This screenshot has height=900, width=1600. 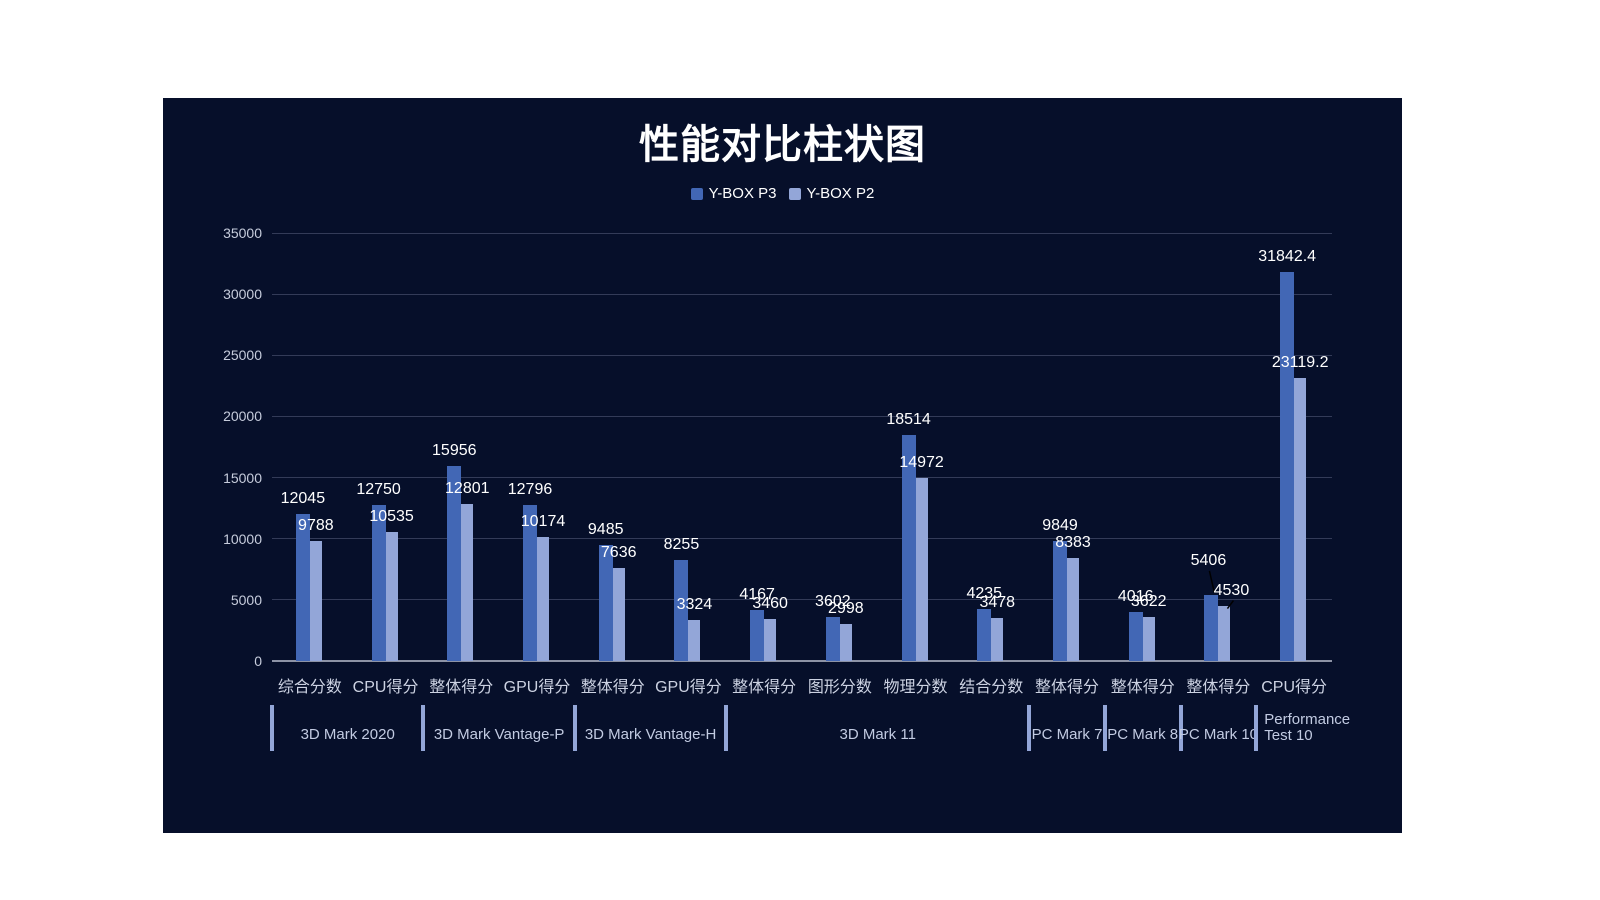 I want to click on label-leader-lines, so click(x=1221, y=590).